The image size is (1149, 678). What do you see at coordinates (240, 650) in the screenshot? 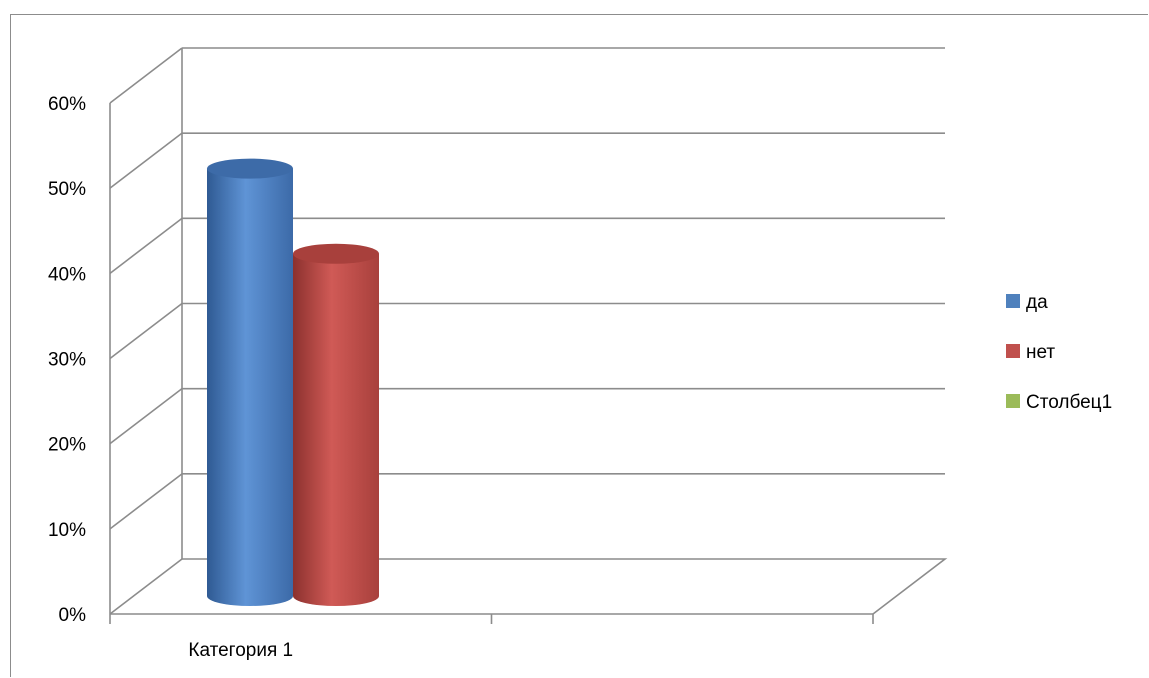
I see `x-tick-label: Категория 1` at bounding box center [240, 650].